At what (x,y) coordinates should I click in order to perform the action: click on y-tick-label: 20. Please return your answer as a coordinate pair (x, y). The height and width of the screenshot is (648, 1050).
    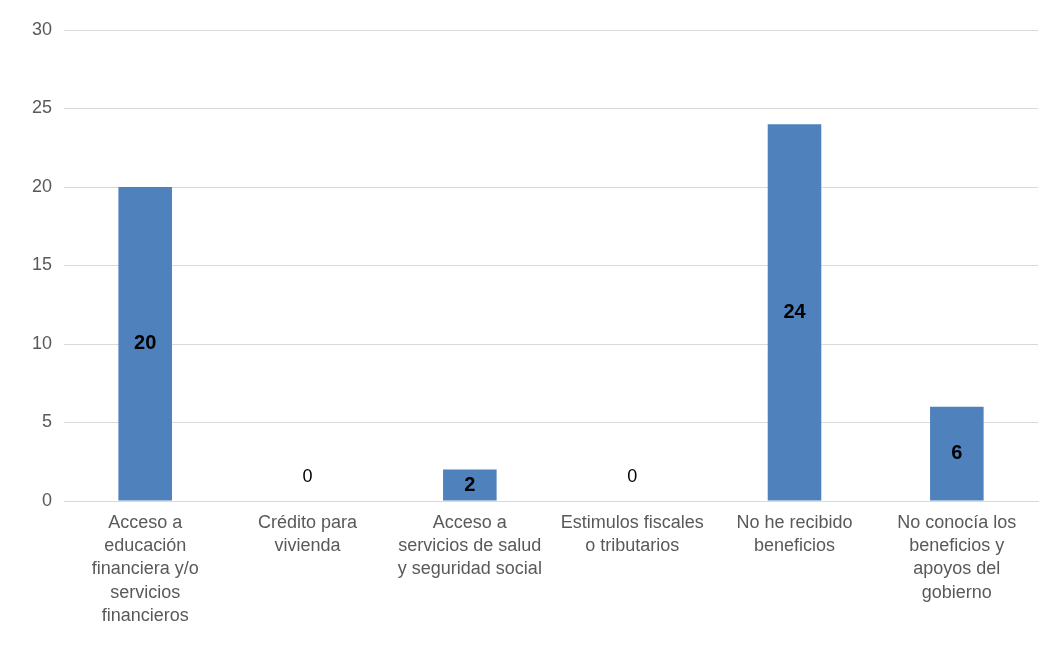
    Looking at the image, I should click on (42, 185).